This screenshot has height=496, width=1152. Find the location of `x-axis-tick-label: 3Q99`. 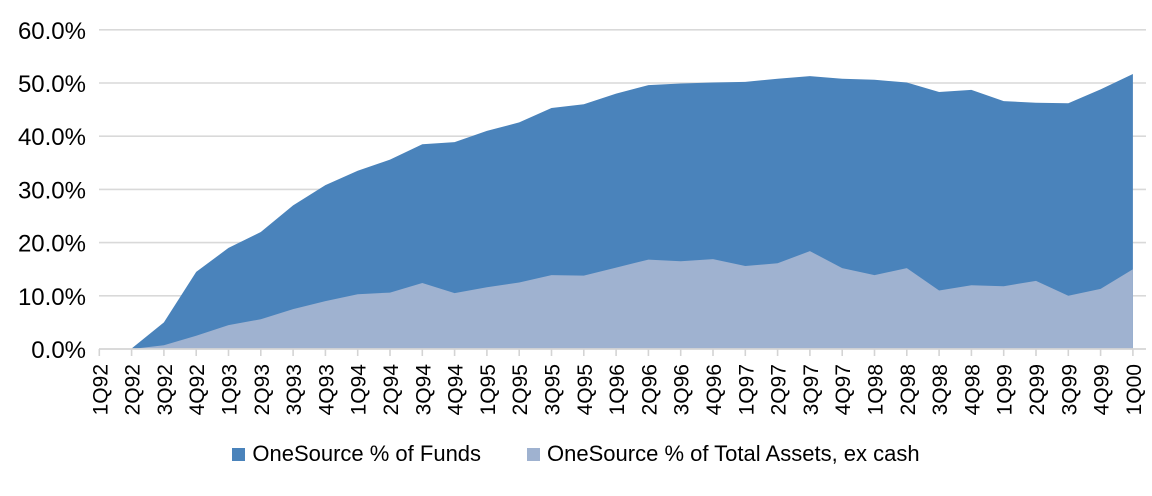

x-axis-tick-label: 3Q99 is located at coordinates (1069, 389).